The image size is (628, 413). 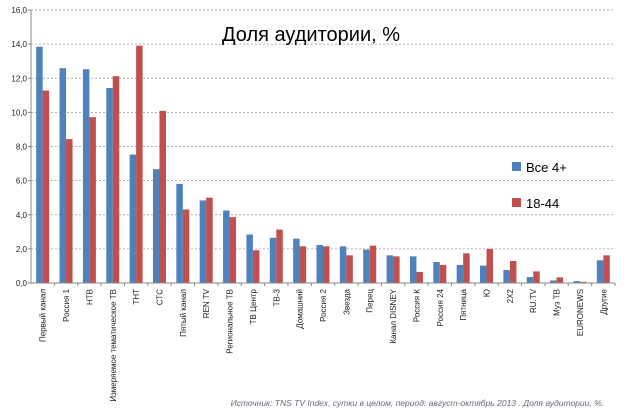 I want to click on x-category-label: REN TV, so click(x=206, y=303).